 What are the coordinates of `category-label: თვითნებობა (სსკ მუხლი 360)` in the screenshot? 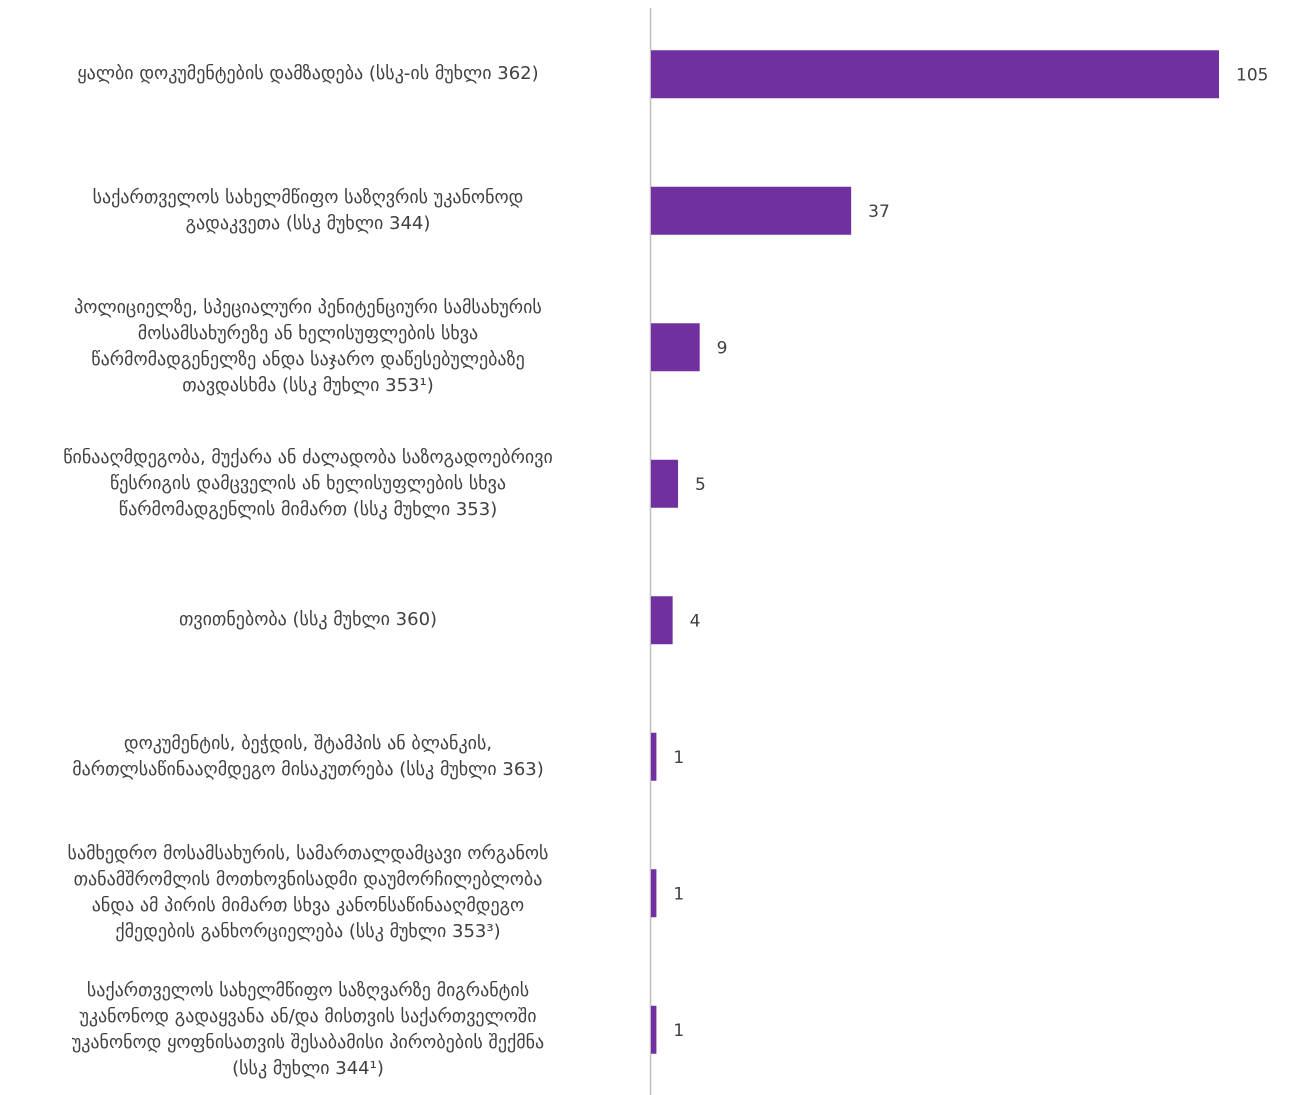 It's located at (308, 620).